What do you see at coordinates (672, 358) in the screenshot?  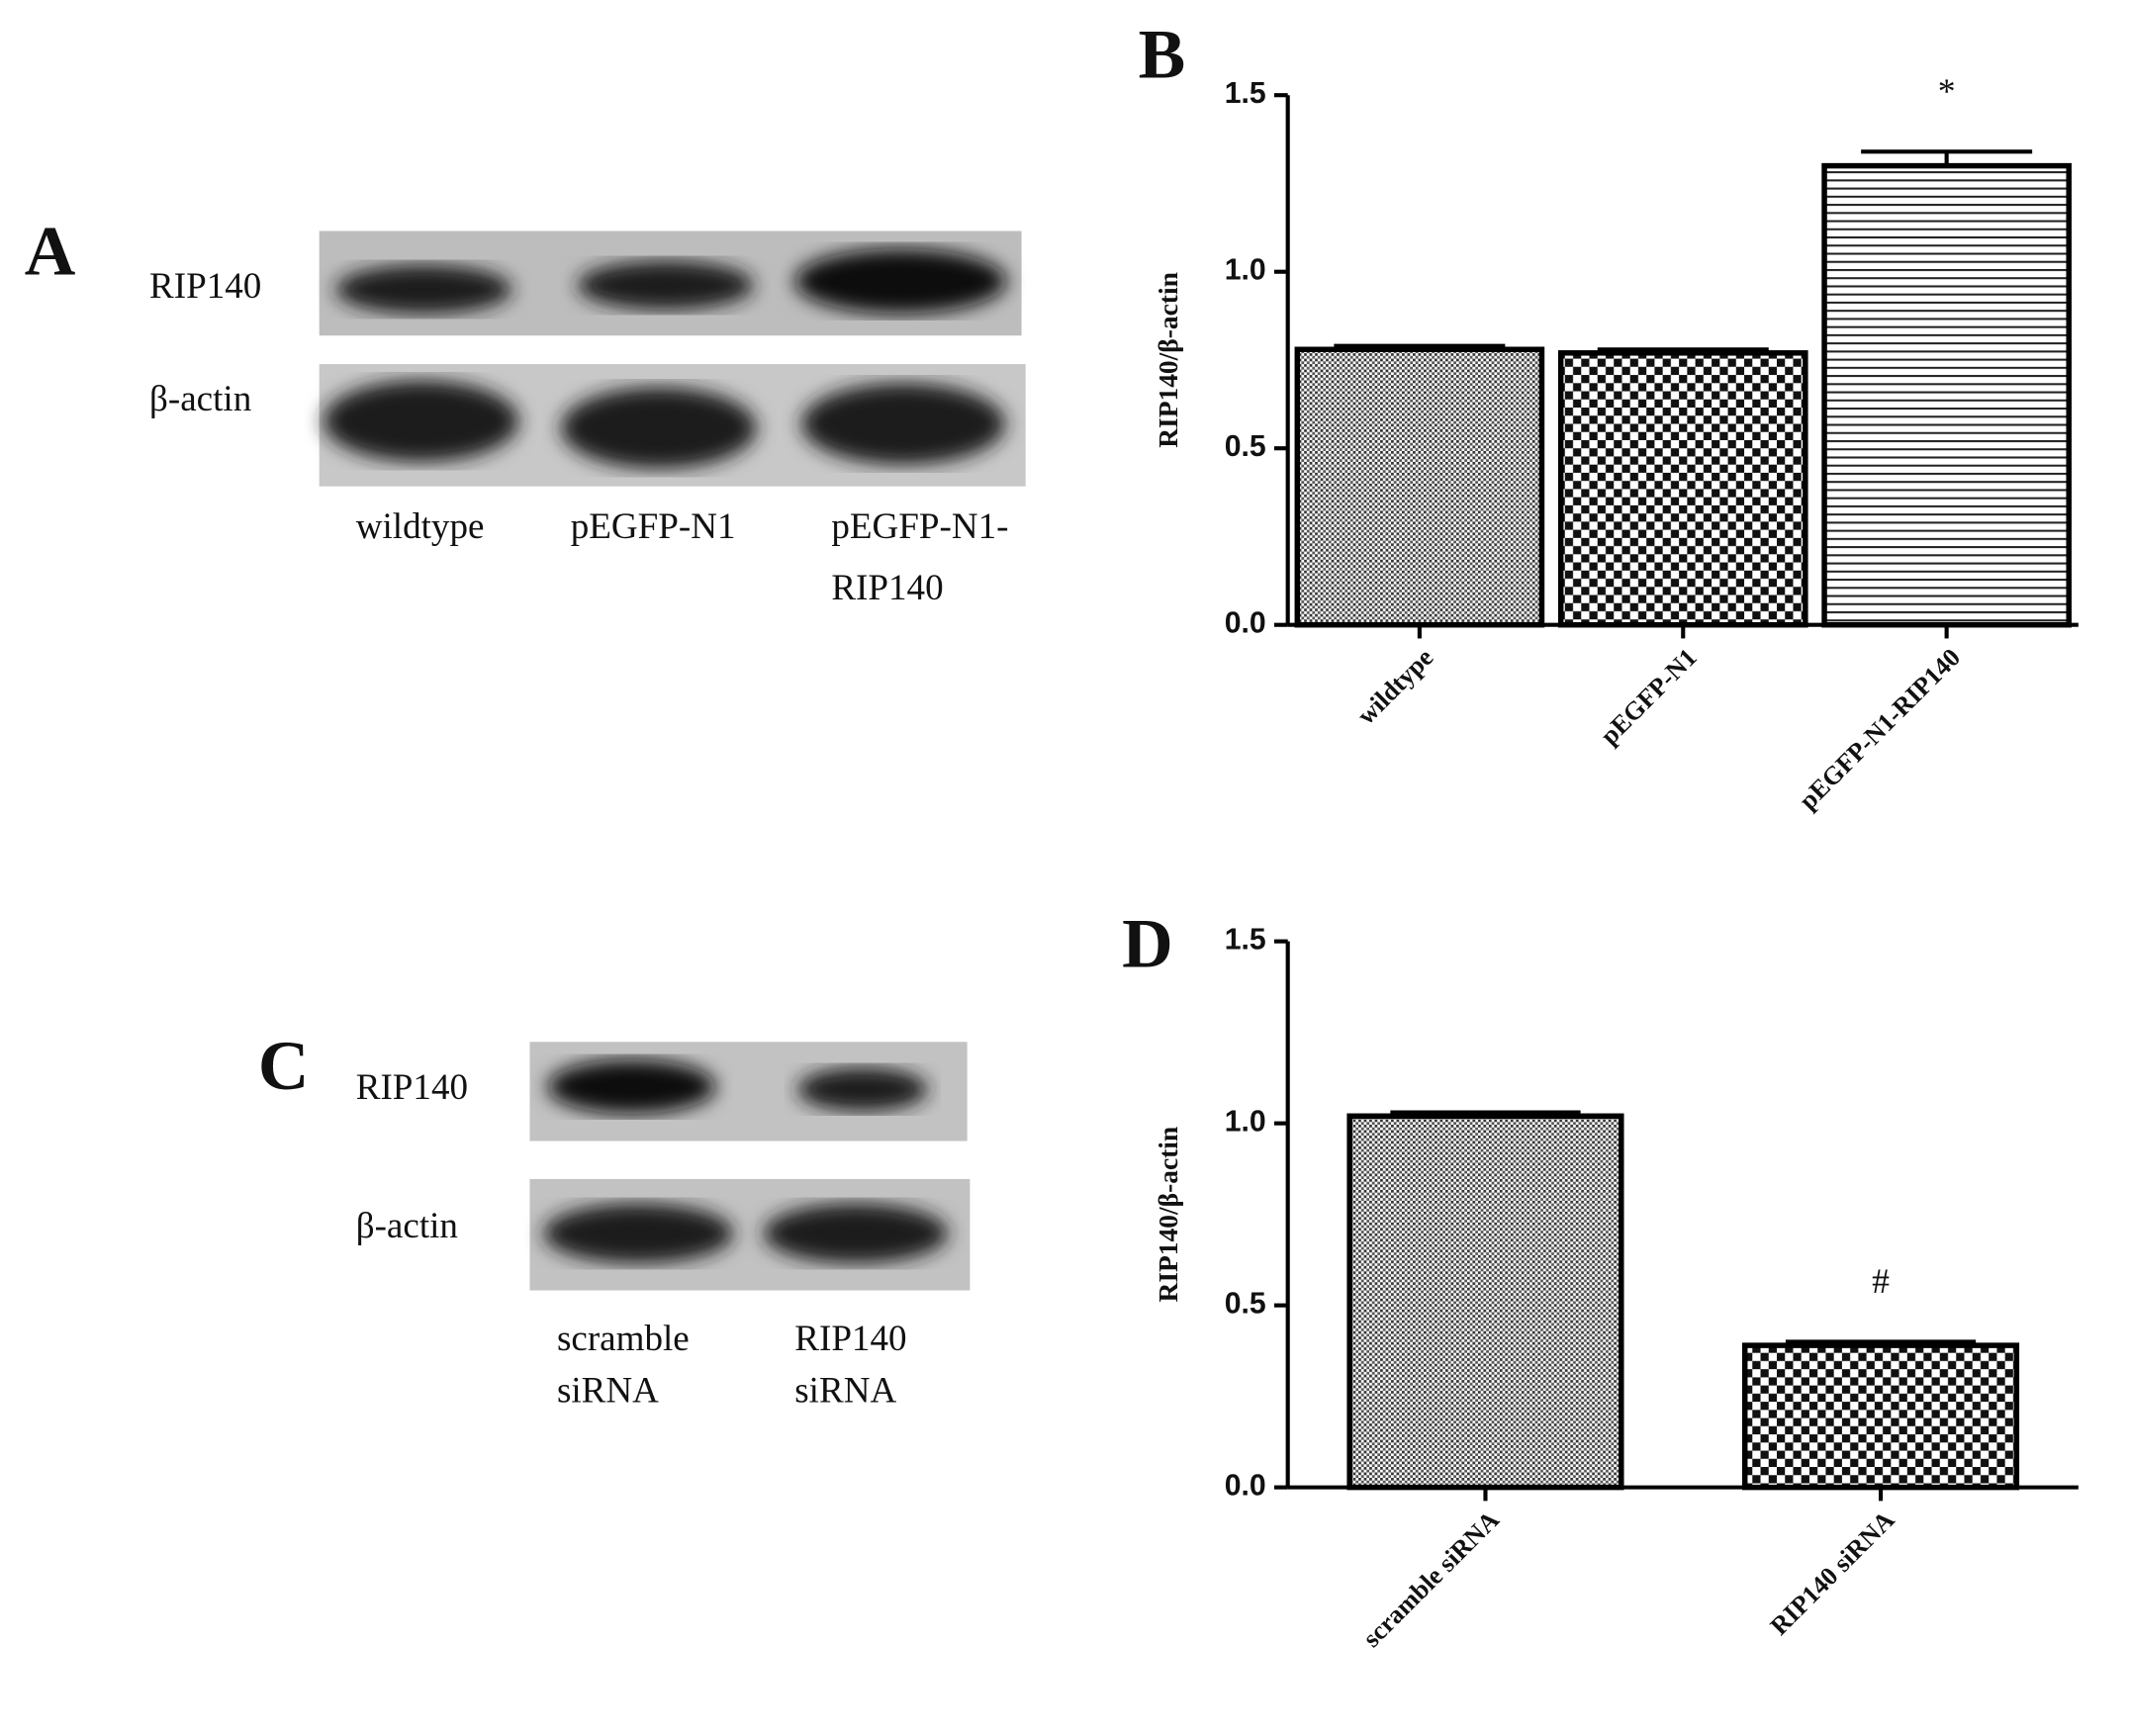 I see `blot-a` at bounding box center [672, 358].